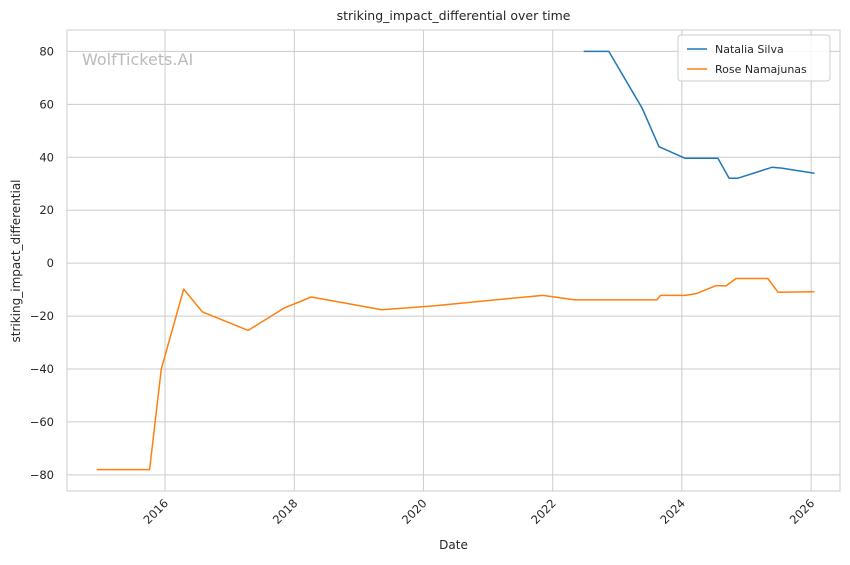 This screenshot has width=850, height=565. I want to click on y-tick-label: 60, so click(46, 104).